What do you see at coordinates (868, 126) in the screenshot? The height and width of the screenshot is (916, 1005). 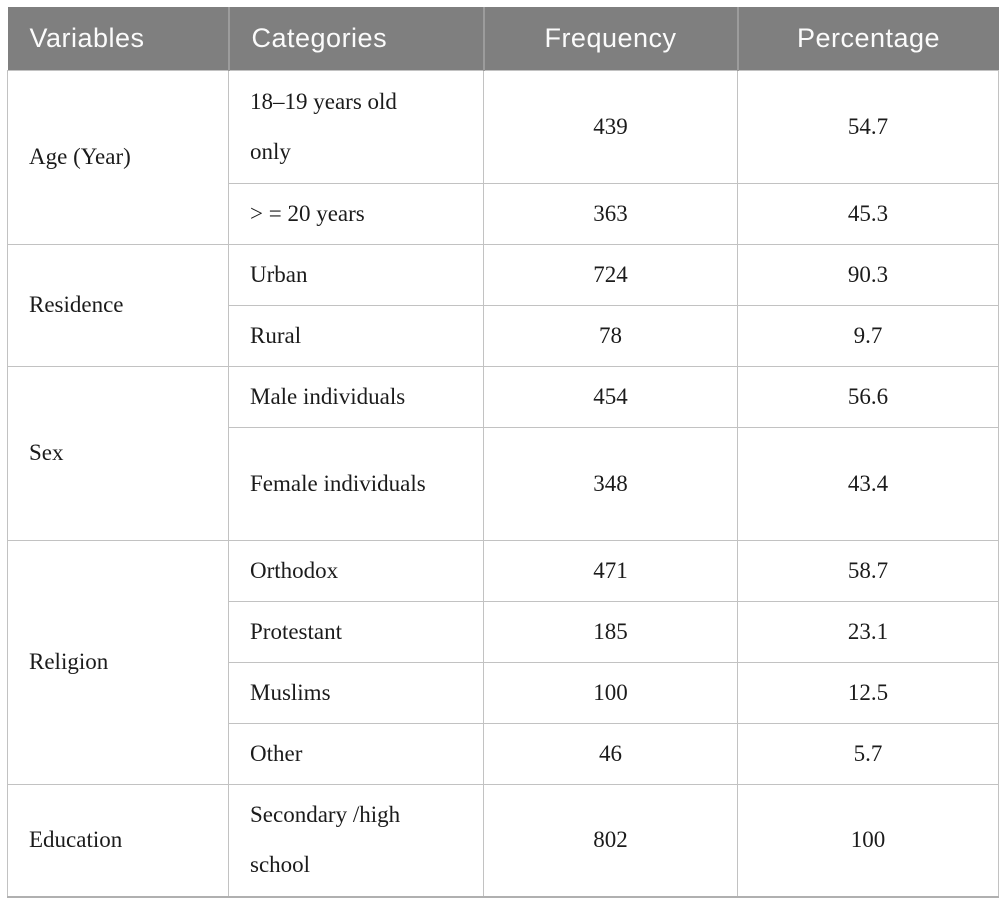 I see `percentage-cell: 54.7` at bounding box center [868, 126].